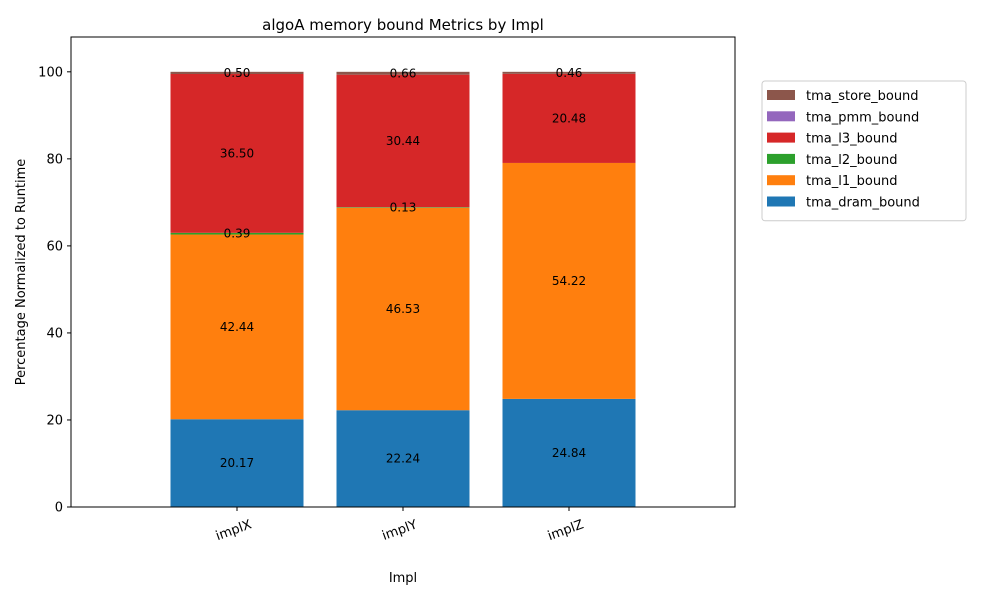 The image size is (1000, 600). I want to click on data-label-tma_l2_bound-implX: 0.39, so click(237, 234).